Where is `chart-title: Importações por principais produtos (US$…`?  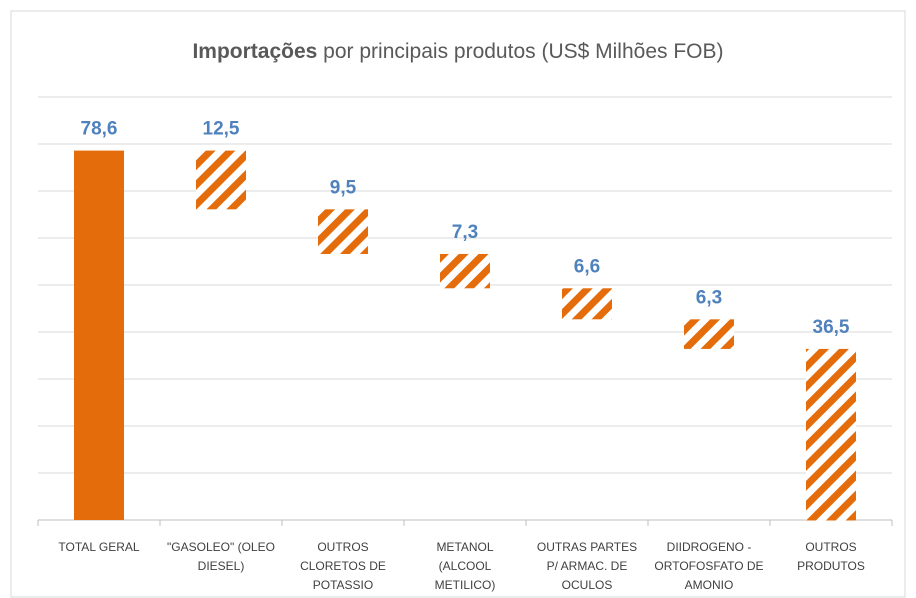
chart-title: Importações por principais produtos (US$… is located at coordinates (457, 51).